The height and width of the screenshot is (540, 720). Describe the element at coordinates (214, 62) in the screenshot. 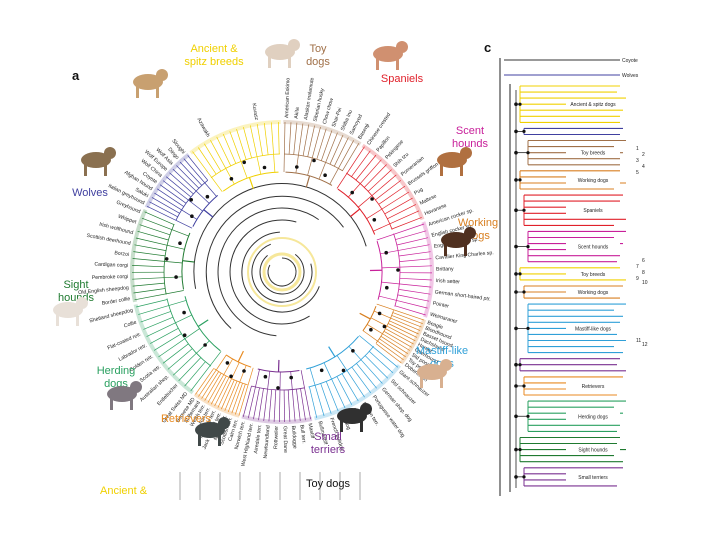

I see `group-label-ancient: spitz breeds` at that location.